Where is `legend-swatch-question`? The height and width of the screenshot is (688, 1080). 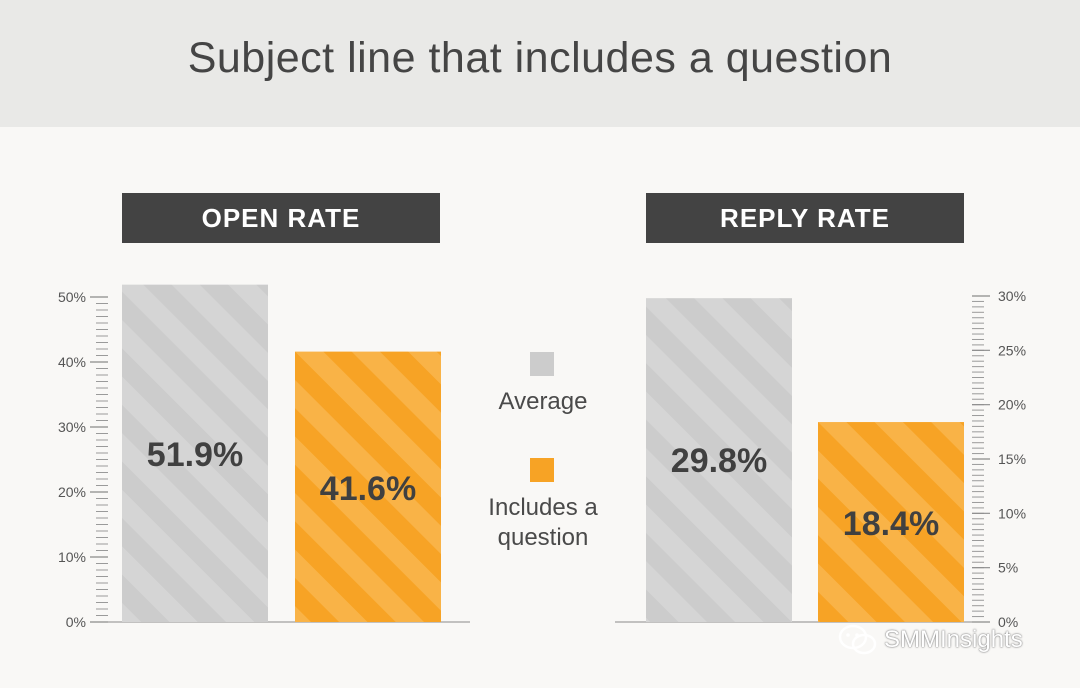 legend-swatch-question is located at coordinates (542, 470).